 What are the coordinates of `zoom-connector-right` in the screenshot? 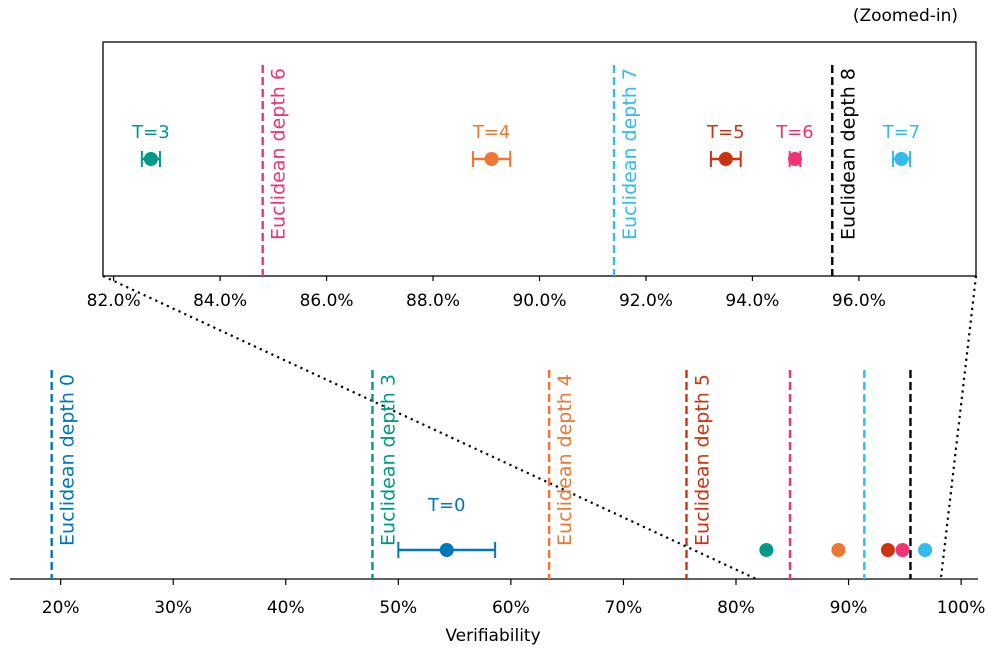 It's located at (958, 427).